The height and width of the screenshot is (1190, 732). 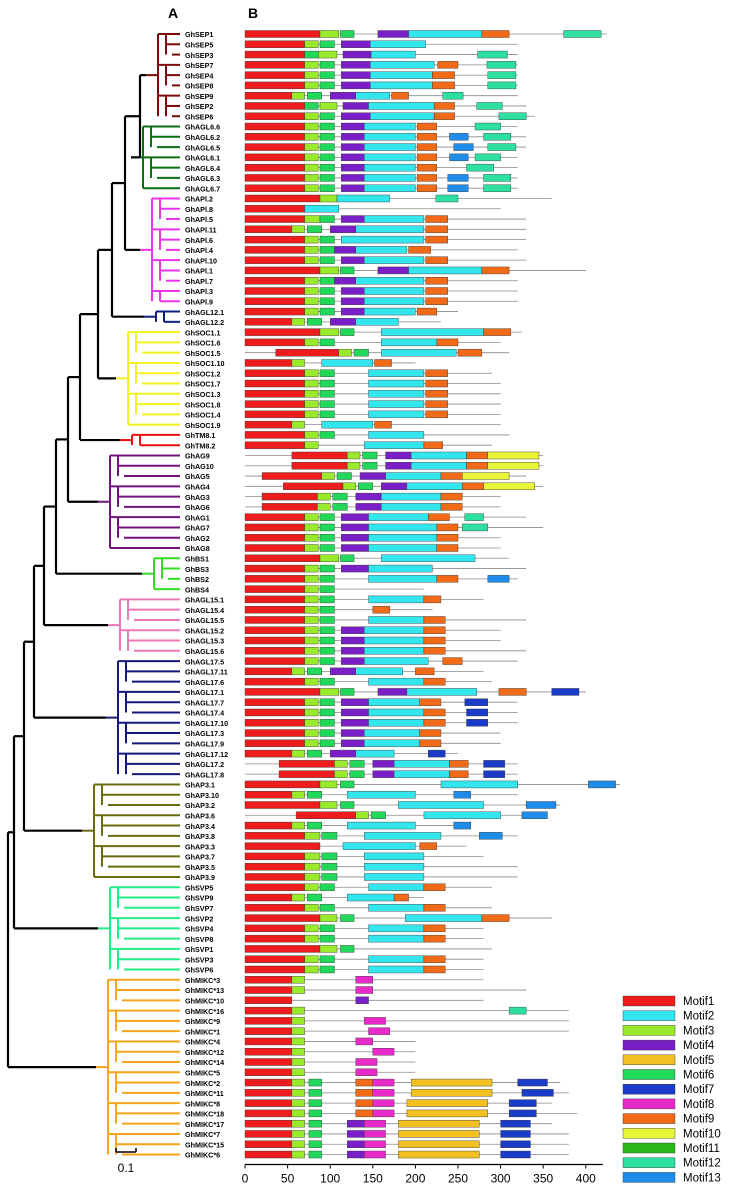 I want to click on gene-label: GhTM8.1, so click(x=200, y=435).